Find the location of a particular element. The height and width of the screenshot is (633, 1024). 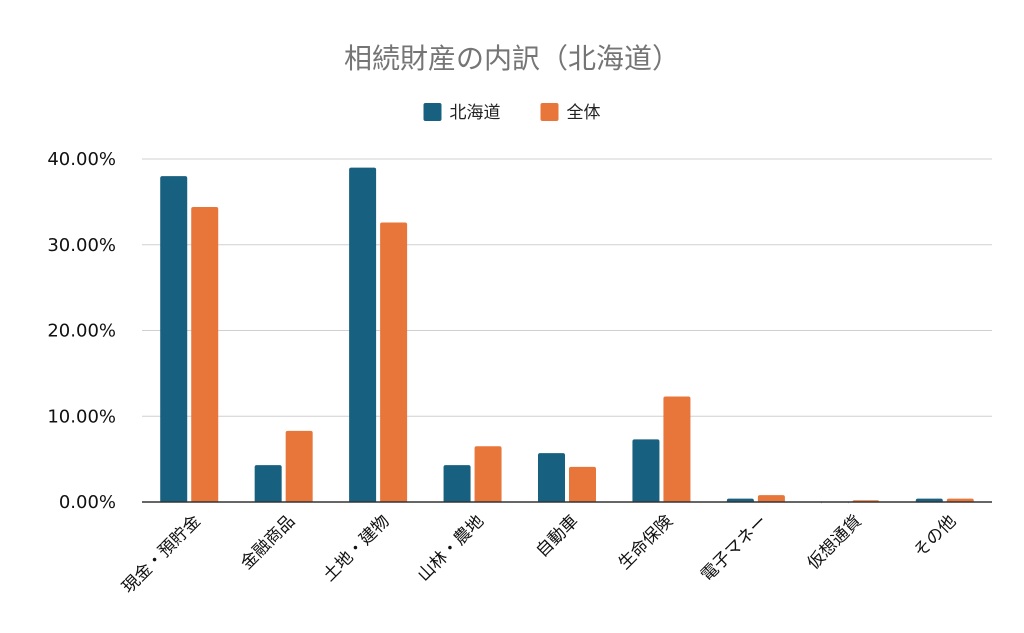

x-tick-label: 山林・農地 is located at coordinates (451, 548).